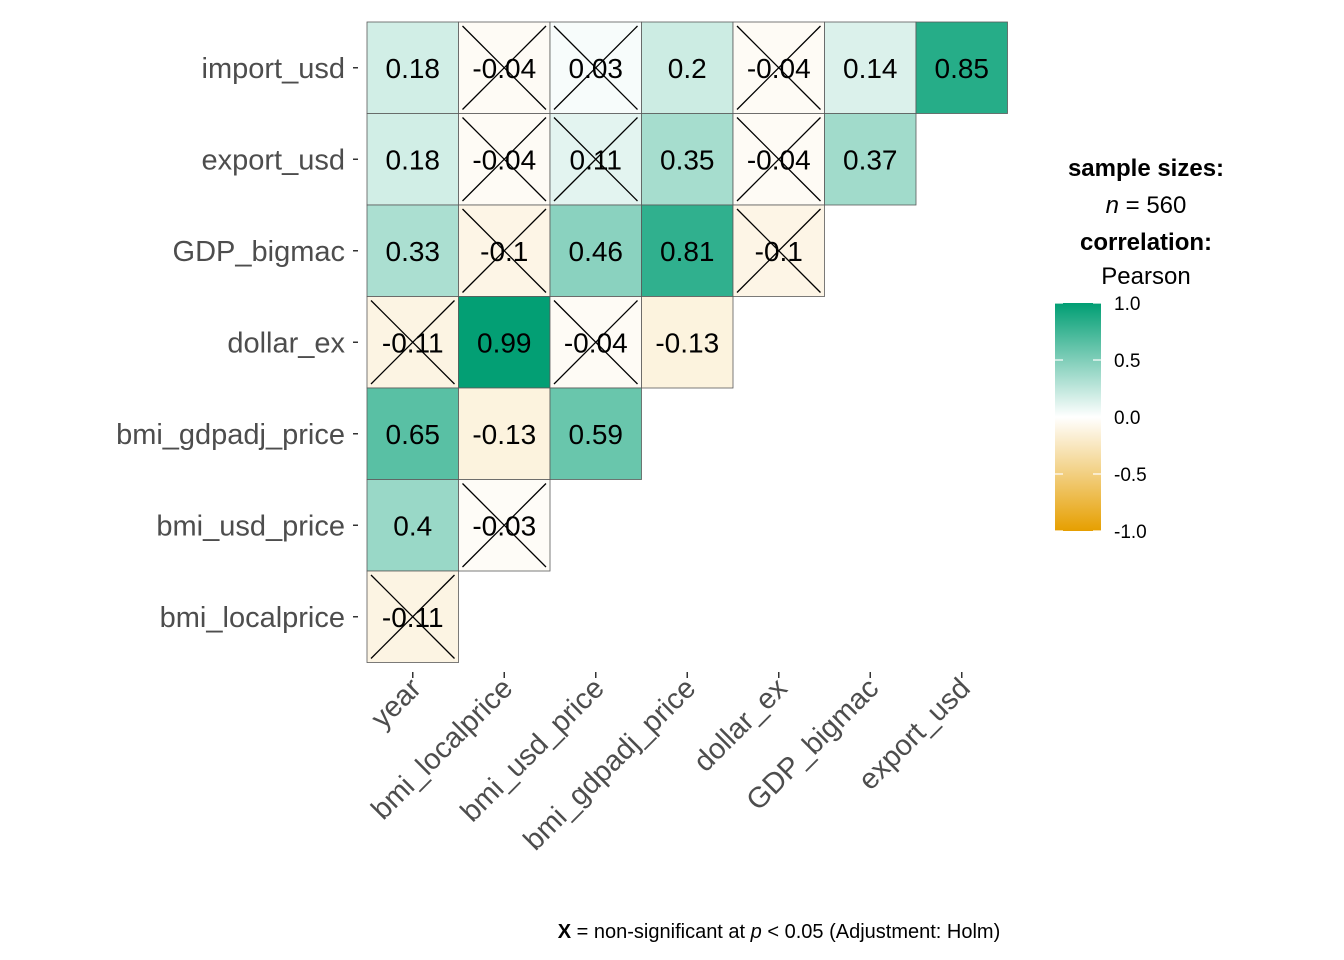  I want to click on legend-tick-label: -0.5, so click(1130, 475).